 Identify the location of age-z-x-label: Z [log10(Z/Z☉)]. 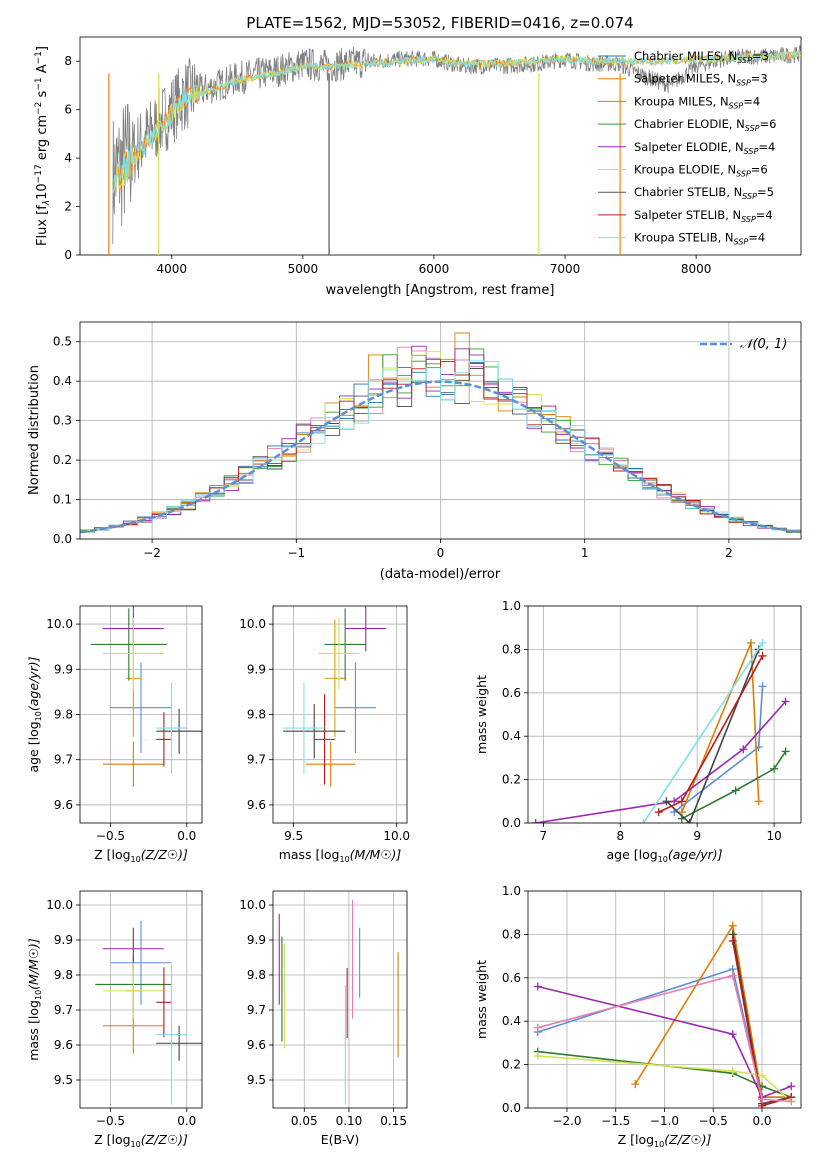
(141, 855).